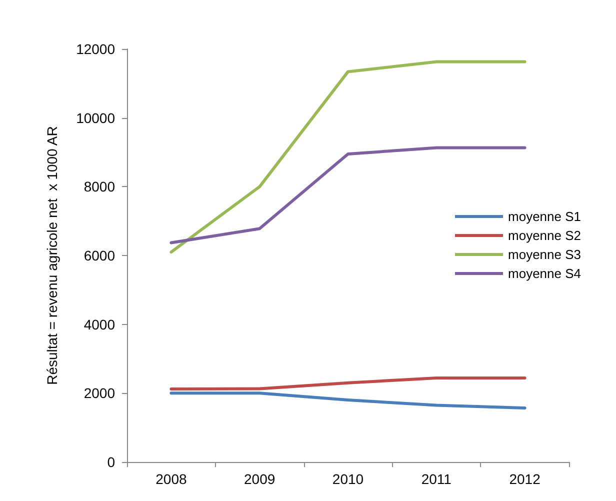 Image resolution: width=616 pixels, height=501 pixels. I want to click on x-tick-label: 2010, so click(348, 479).